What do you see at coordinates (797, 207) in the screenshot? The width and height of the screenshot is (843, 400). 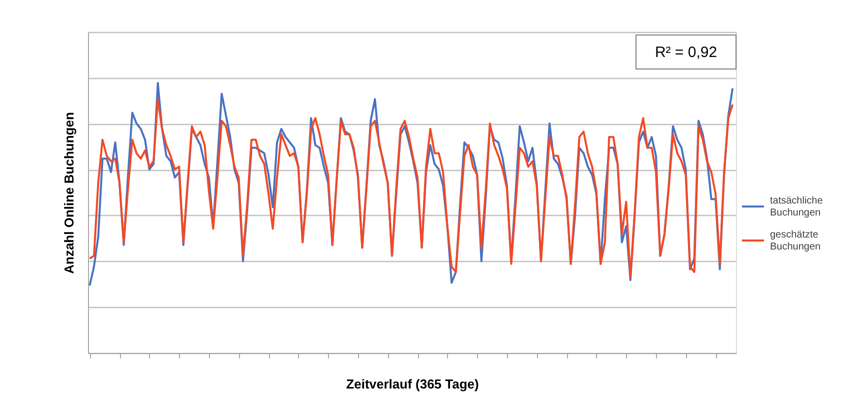 I see `legend-label: tatsächliche Buchungen` at bounding box center [797, 207].